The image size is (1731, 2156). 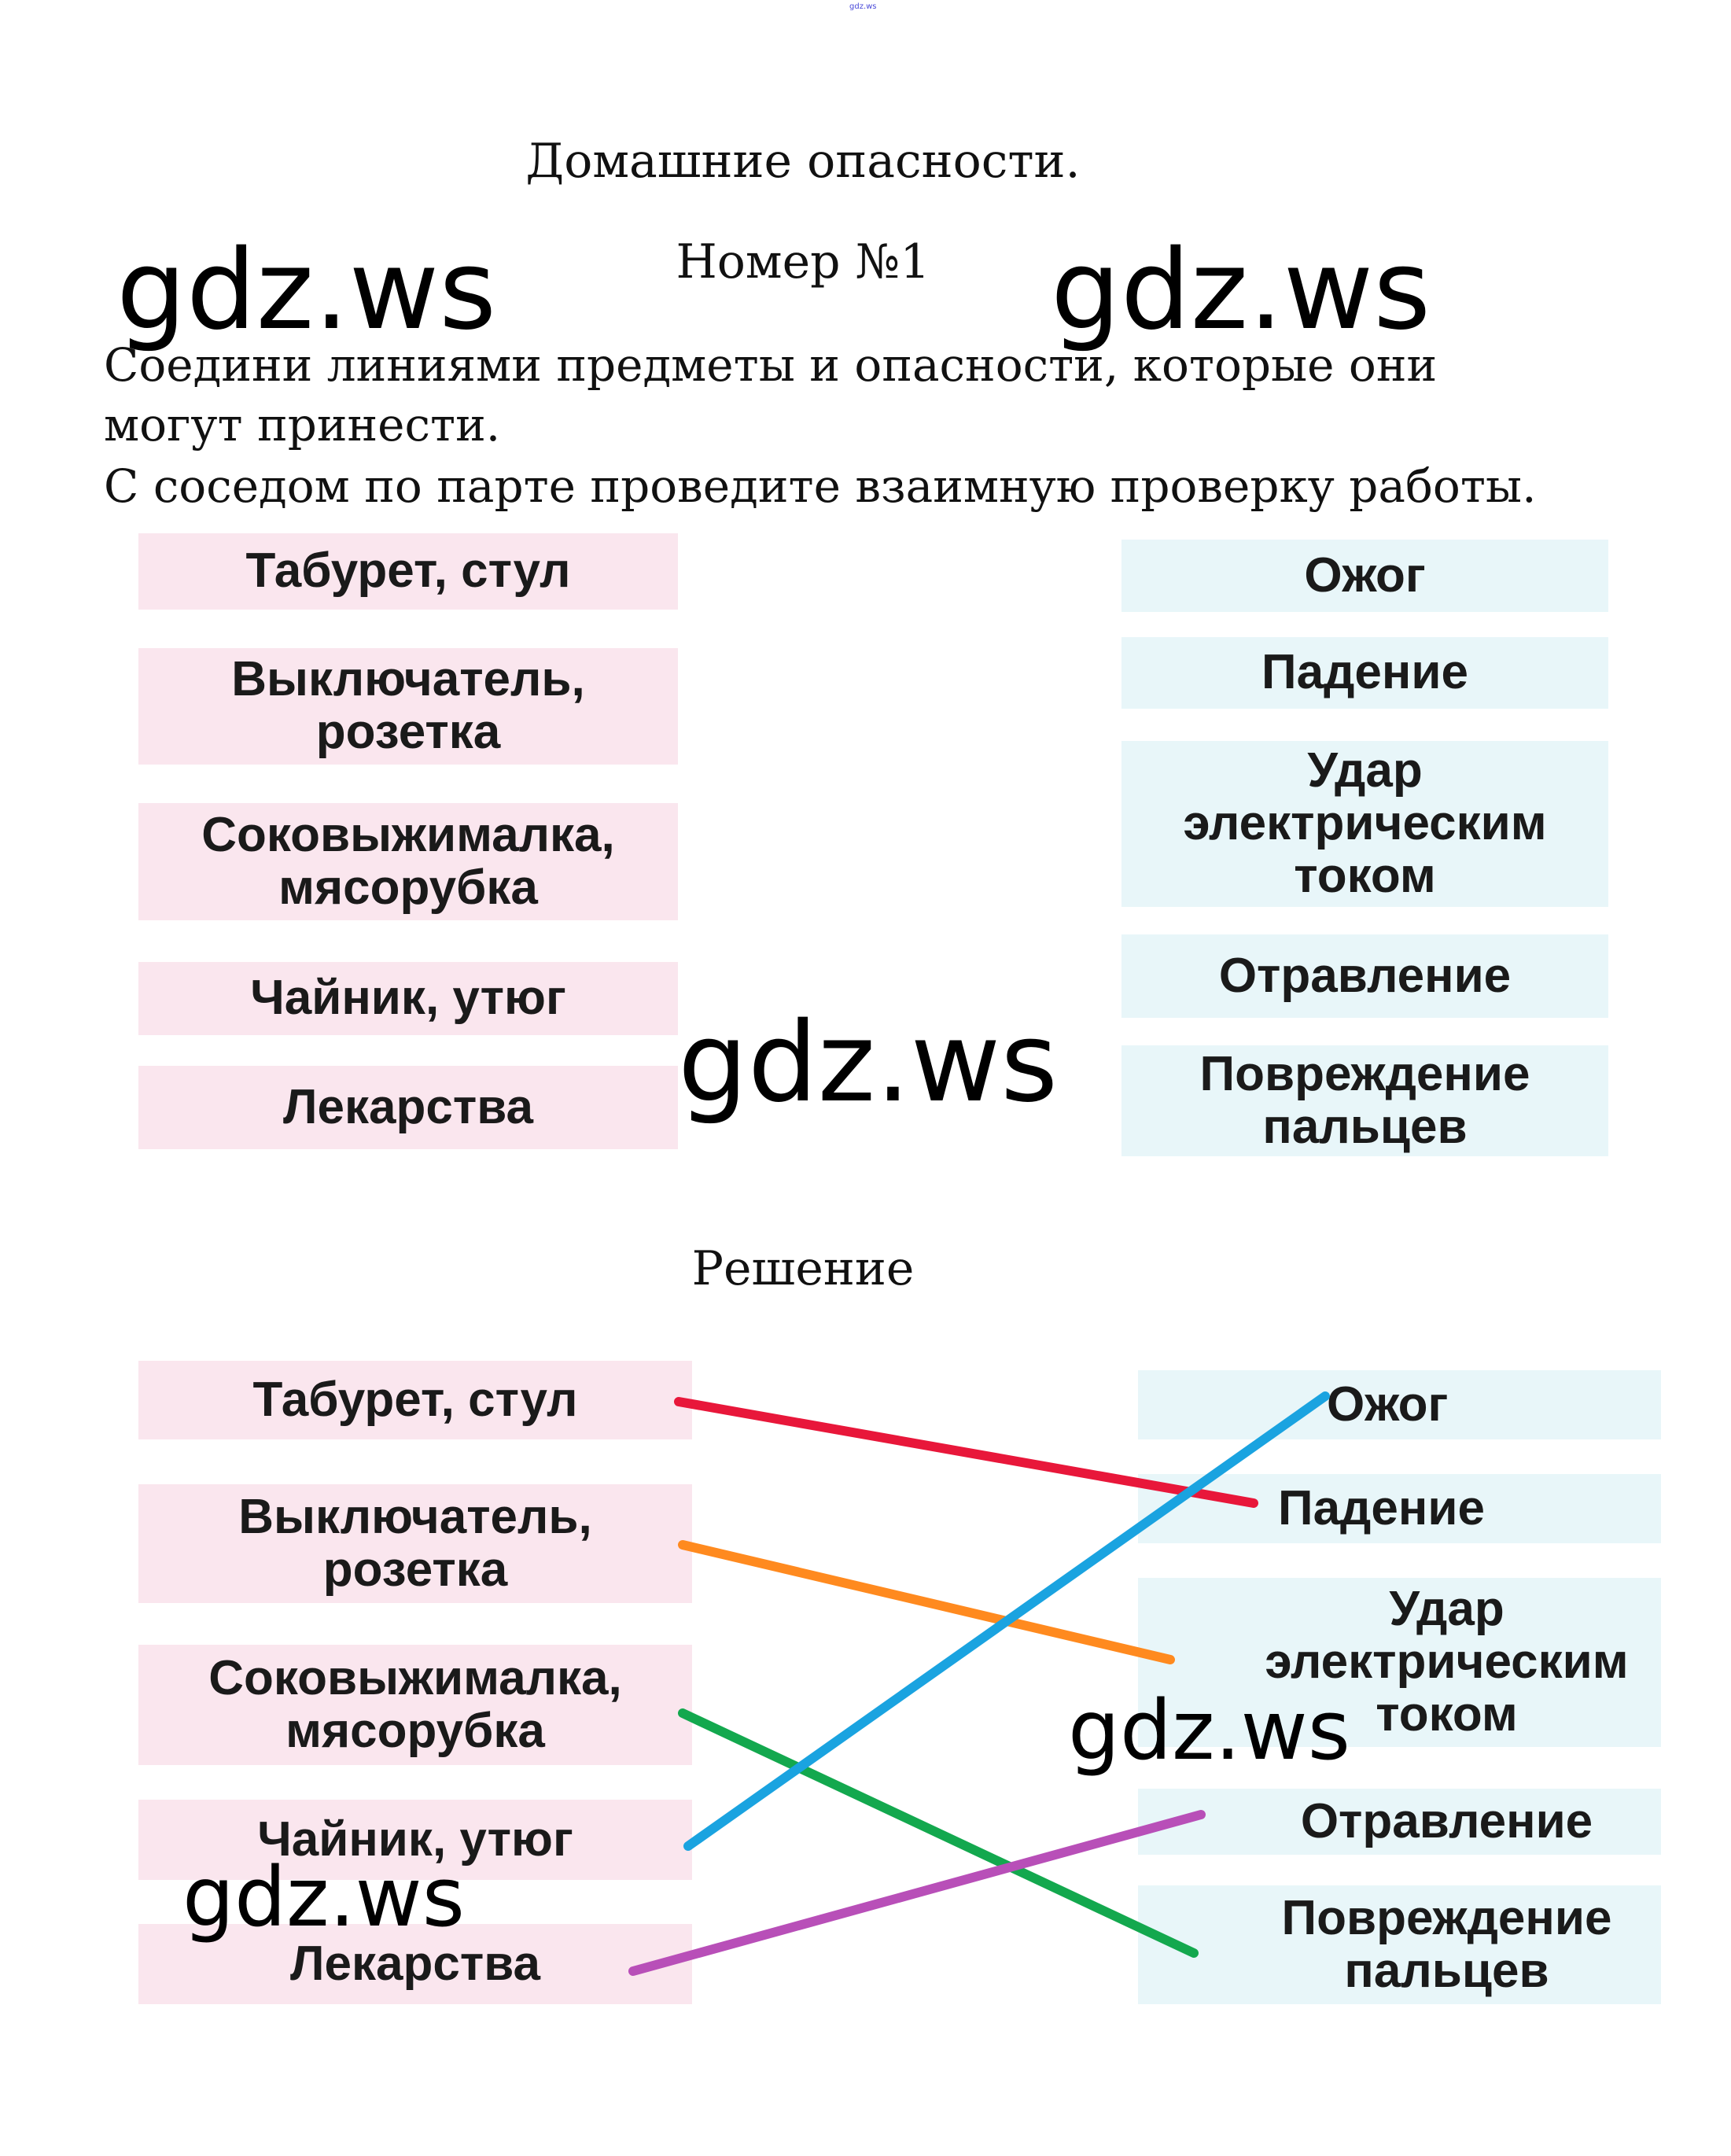 I want to click on solution-item-box: Чайник, утюг, so click(x=415, y=1840).